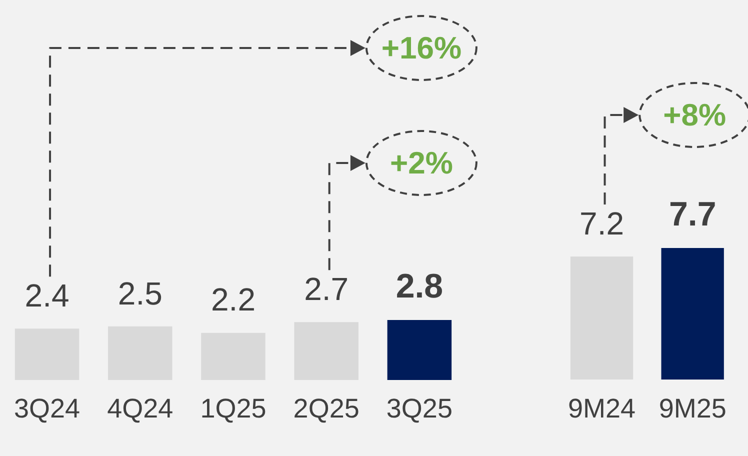 The width and height of the screenshot is (748, 456). I want to click on text: +2%, so click(421, 163).